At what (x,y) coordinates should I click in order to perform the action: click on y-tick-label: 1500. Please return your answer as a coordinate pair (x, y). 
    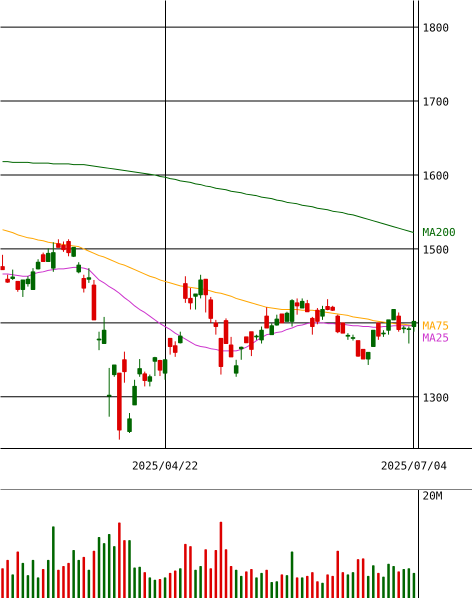
    Looking at the image, I should click on (435, 249).